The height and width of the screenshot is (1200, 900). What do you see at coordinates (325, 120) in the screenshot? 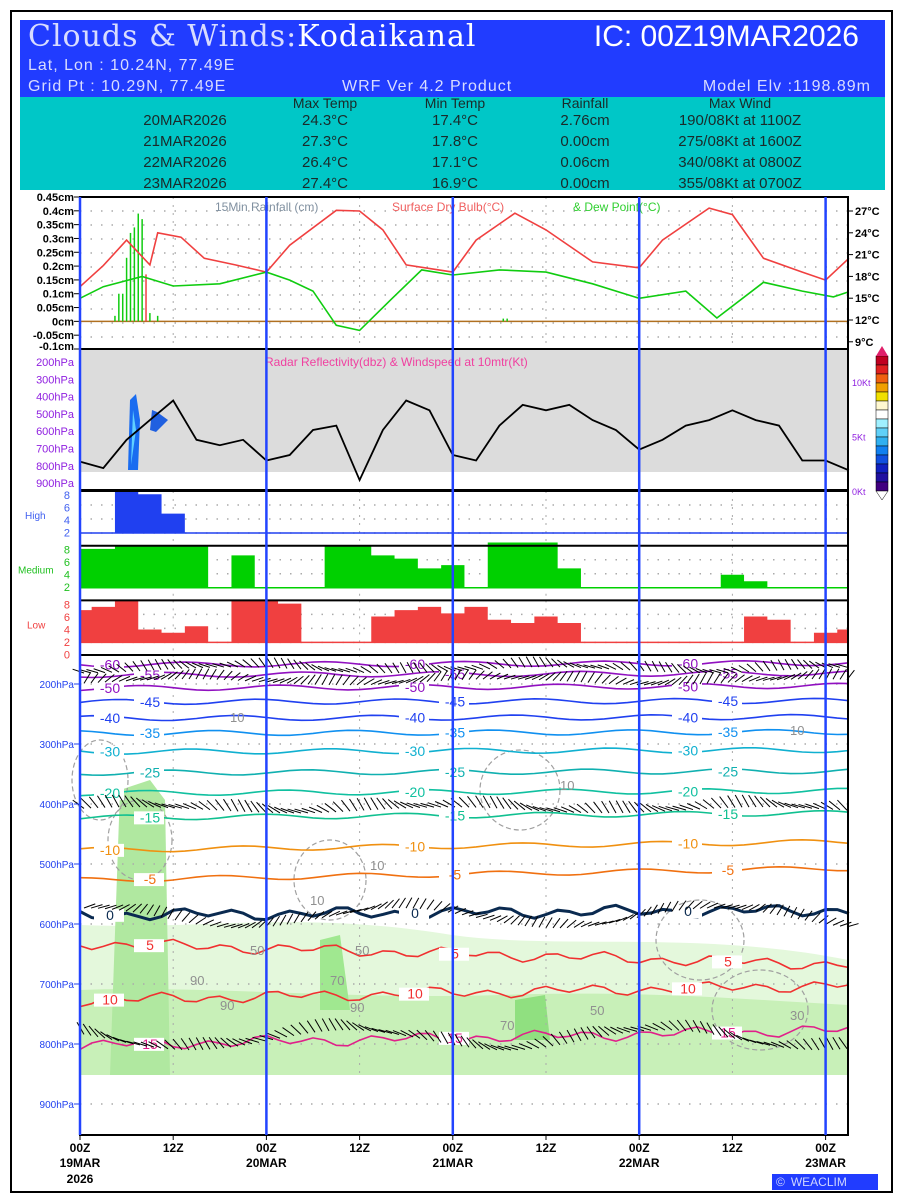
I see `summary-max: 24.3°C` at bounding box center [325, 120].